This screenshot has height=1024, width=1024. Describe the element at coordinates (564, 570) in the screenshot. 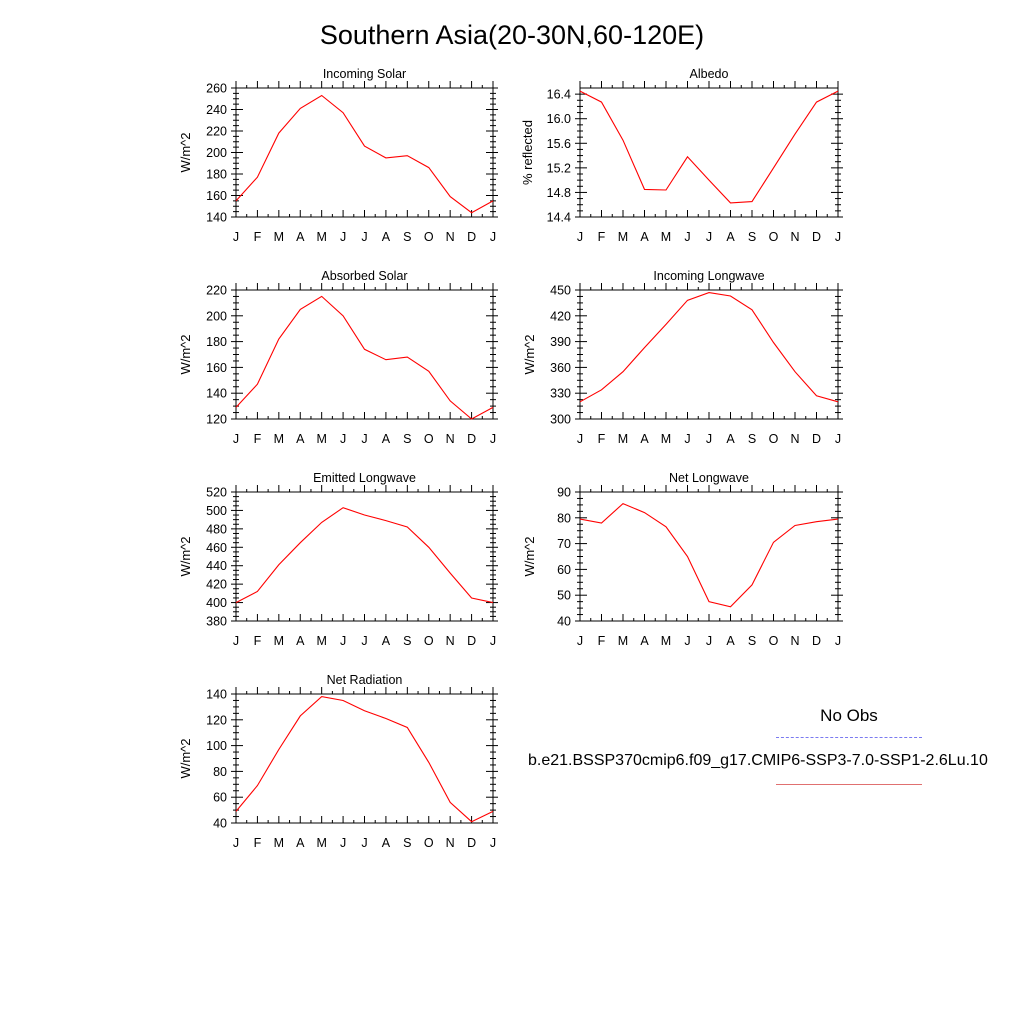

I see `y-tick-label: 60` at that location.